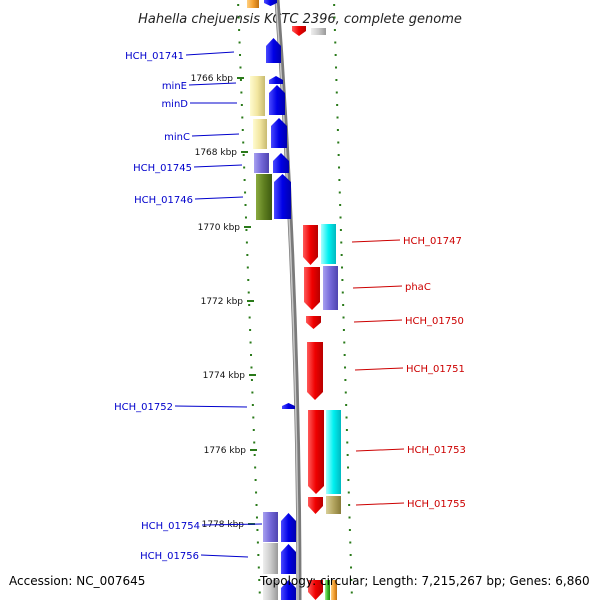 The image size is (600, 600). I want to click on tick-ring-left, so click(249, 299).